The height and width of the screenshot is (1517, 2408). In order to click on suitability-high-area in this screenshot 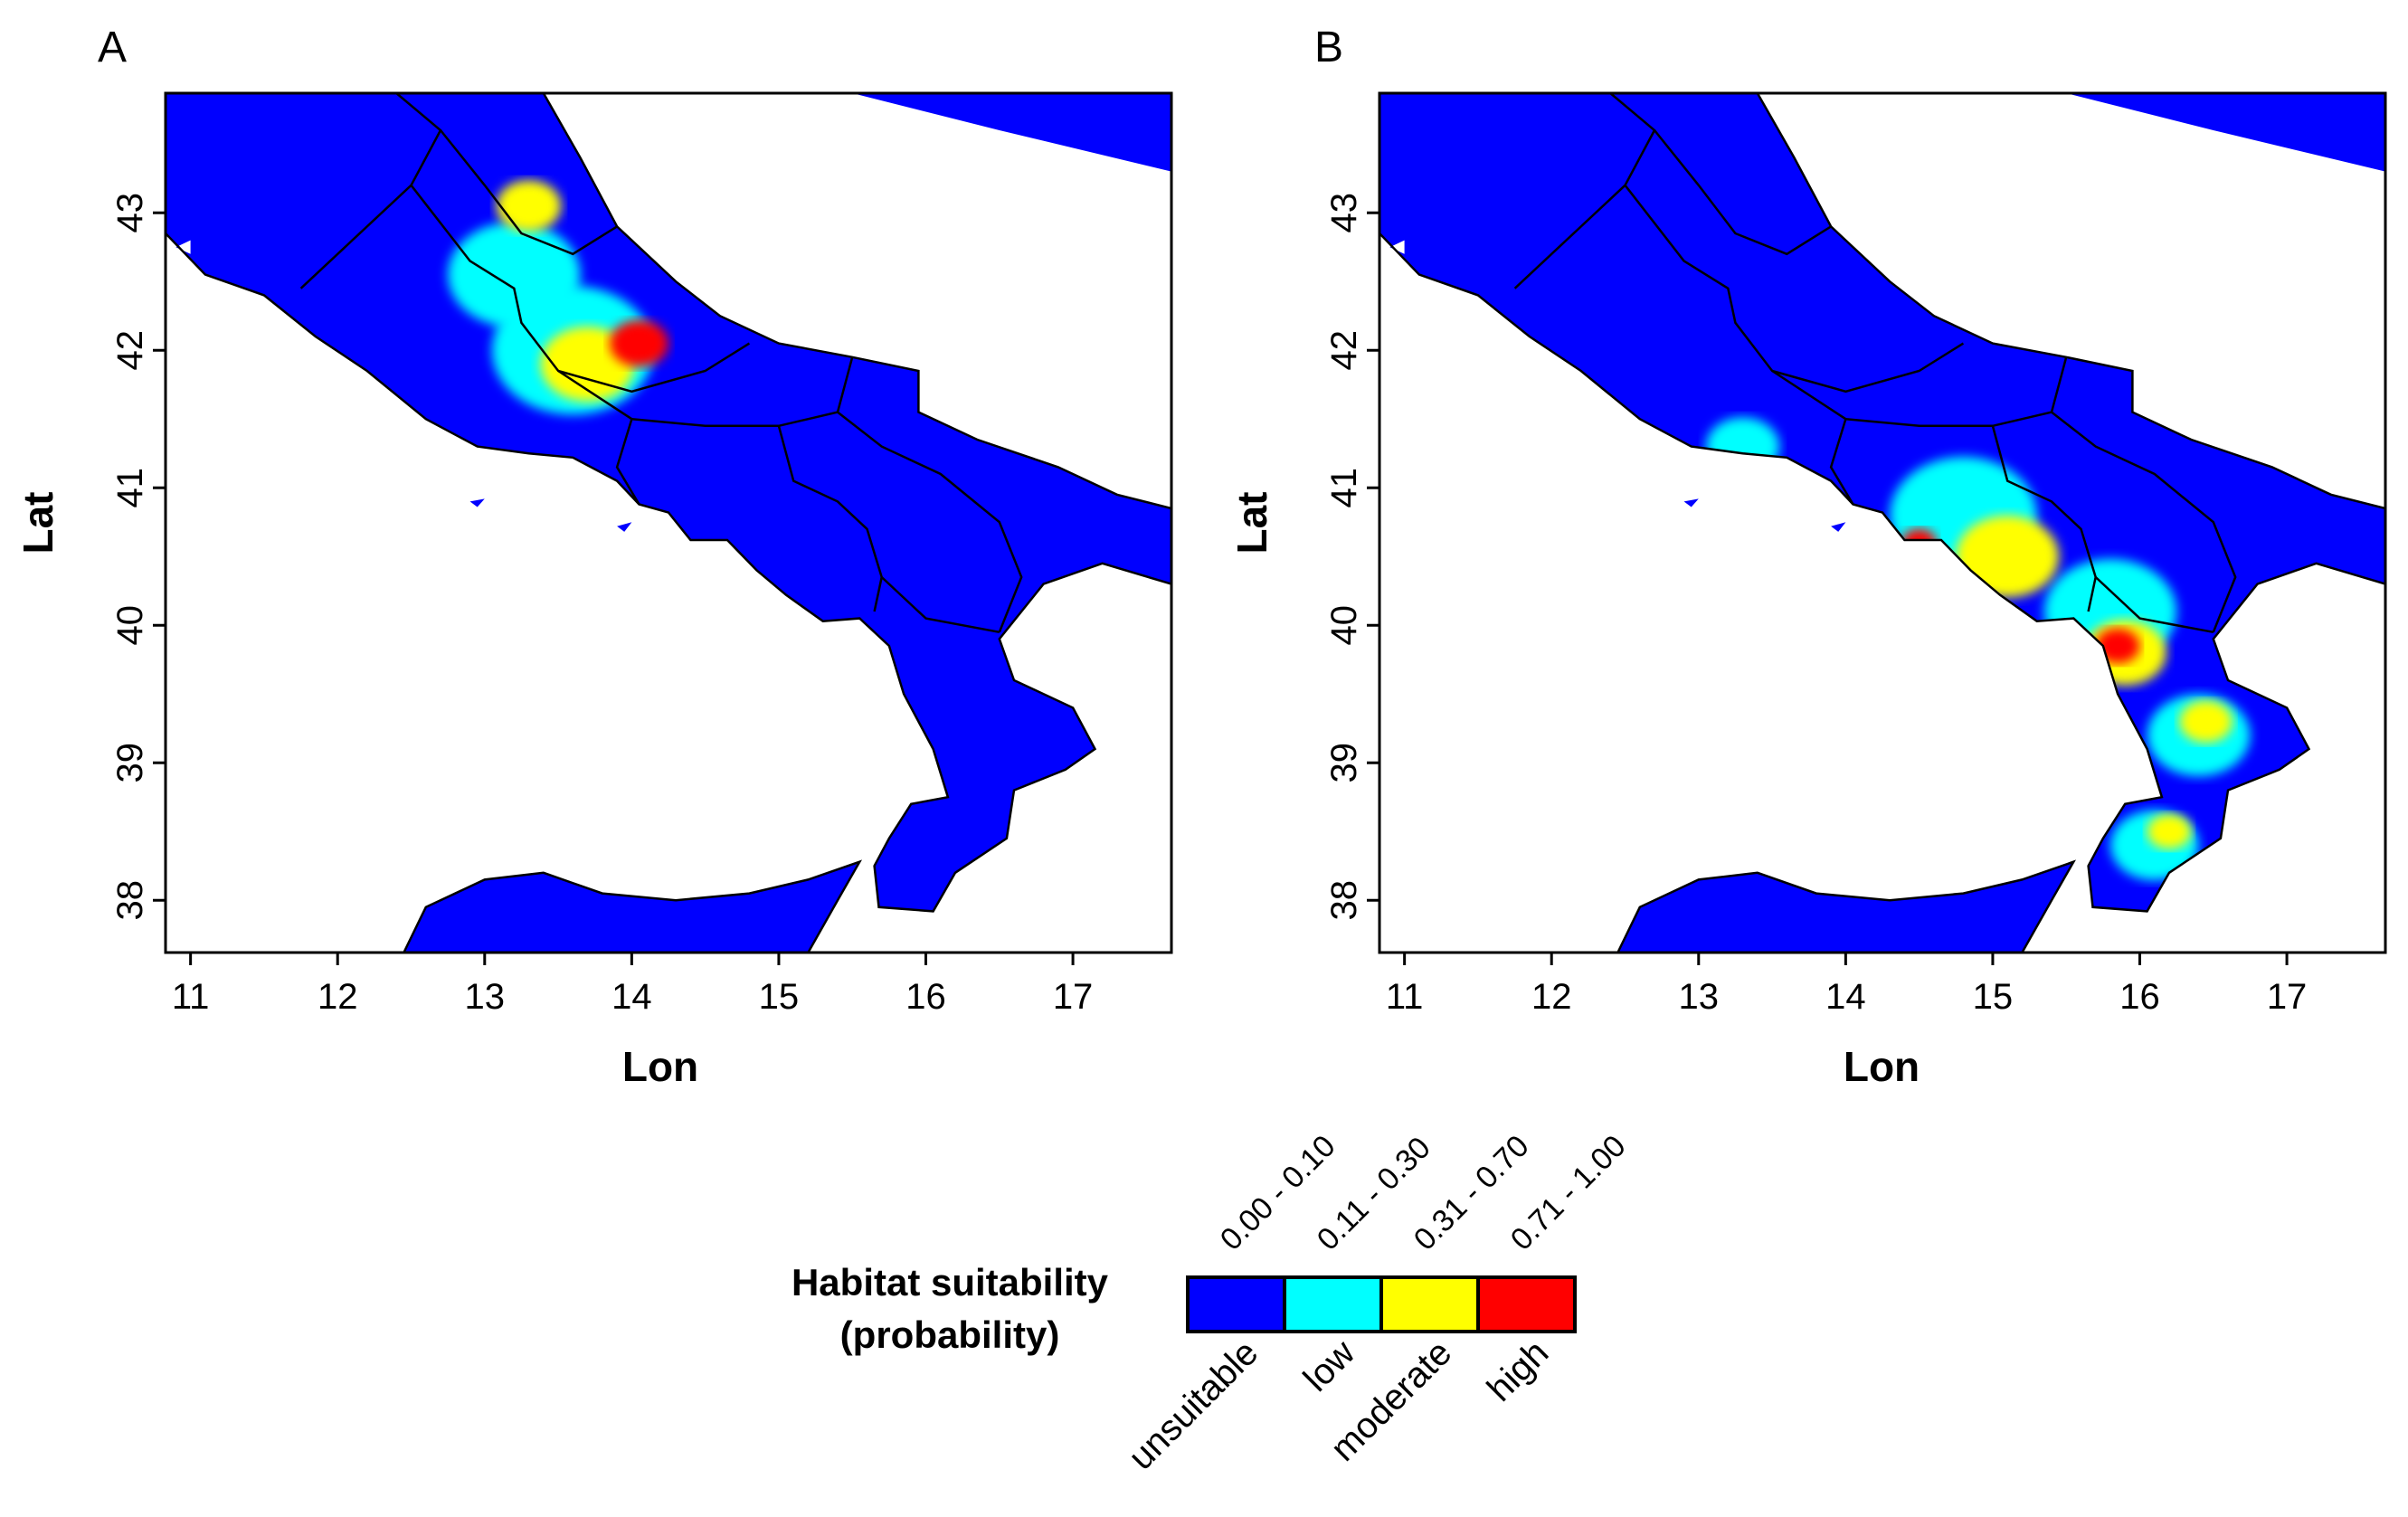, I will do `click(638, 343)`.